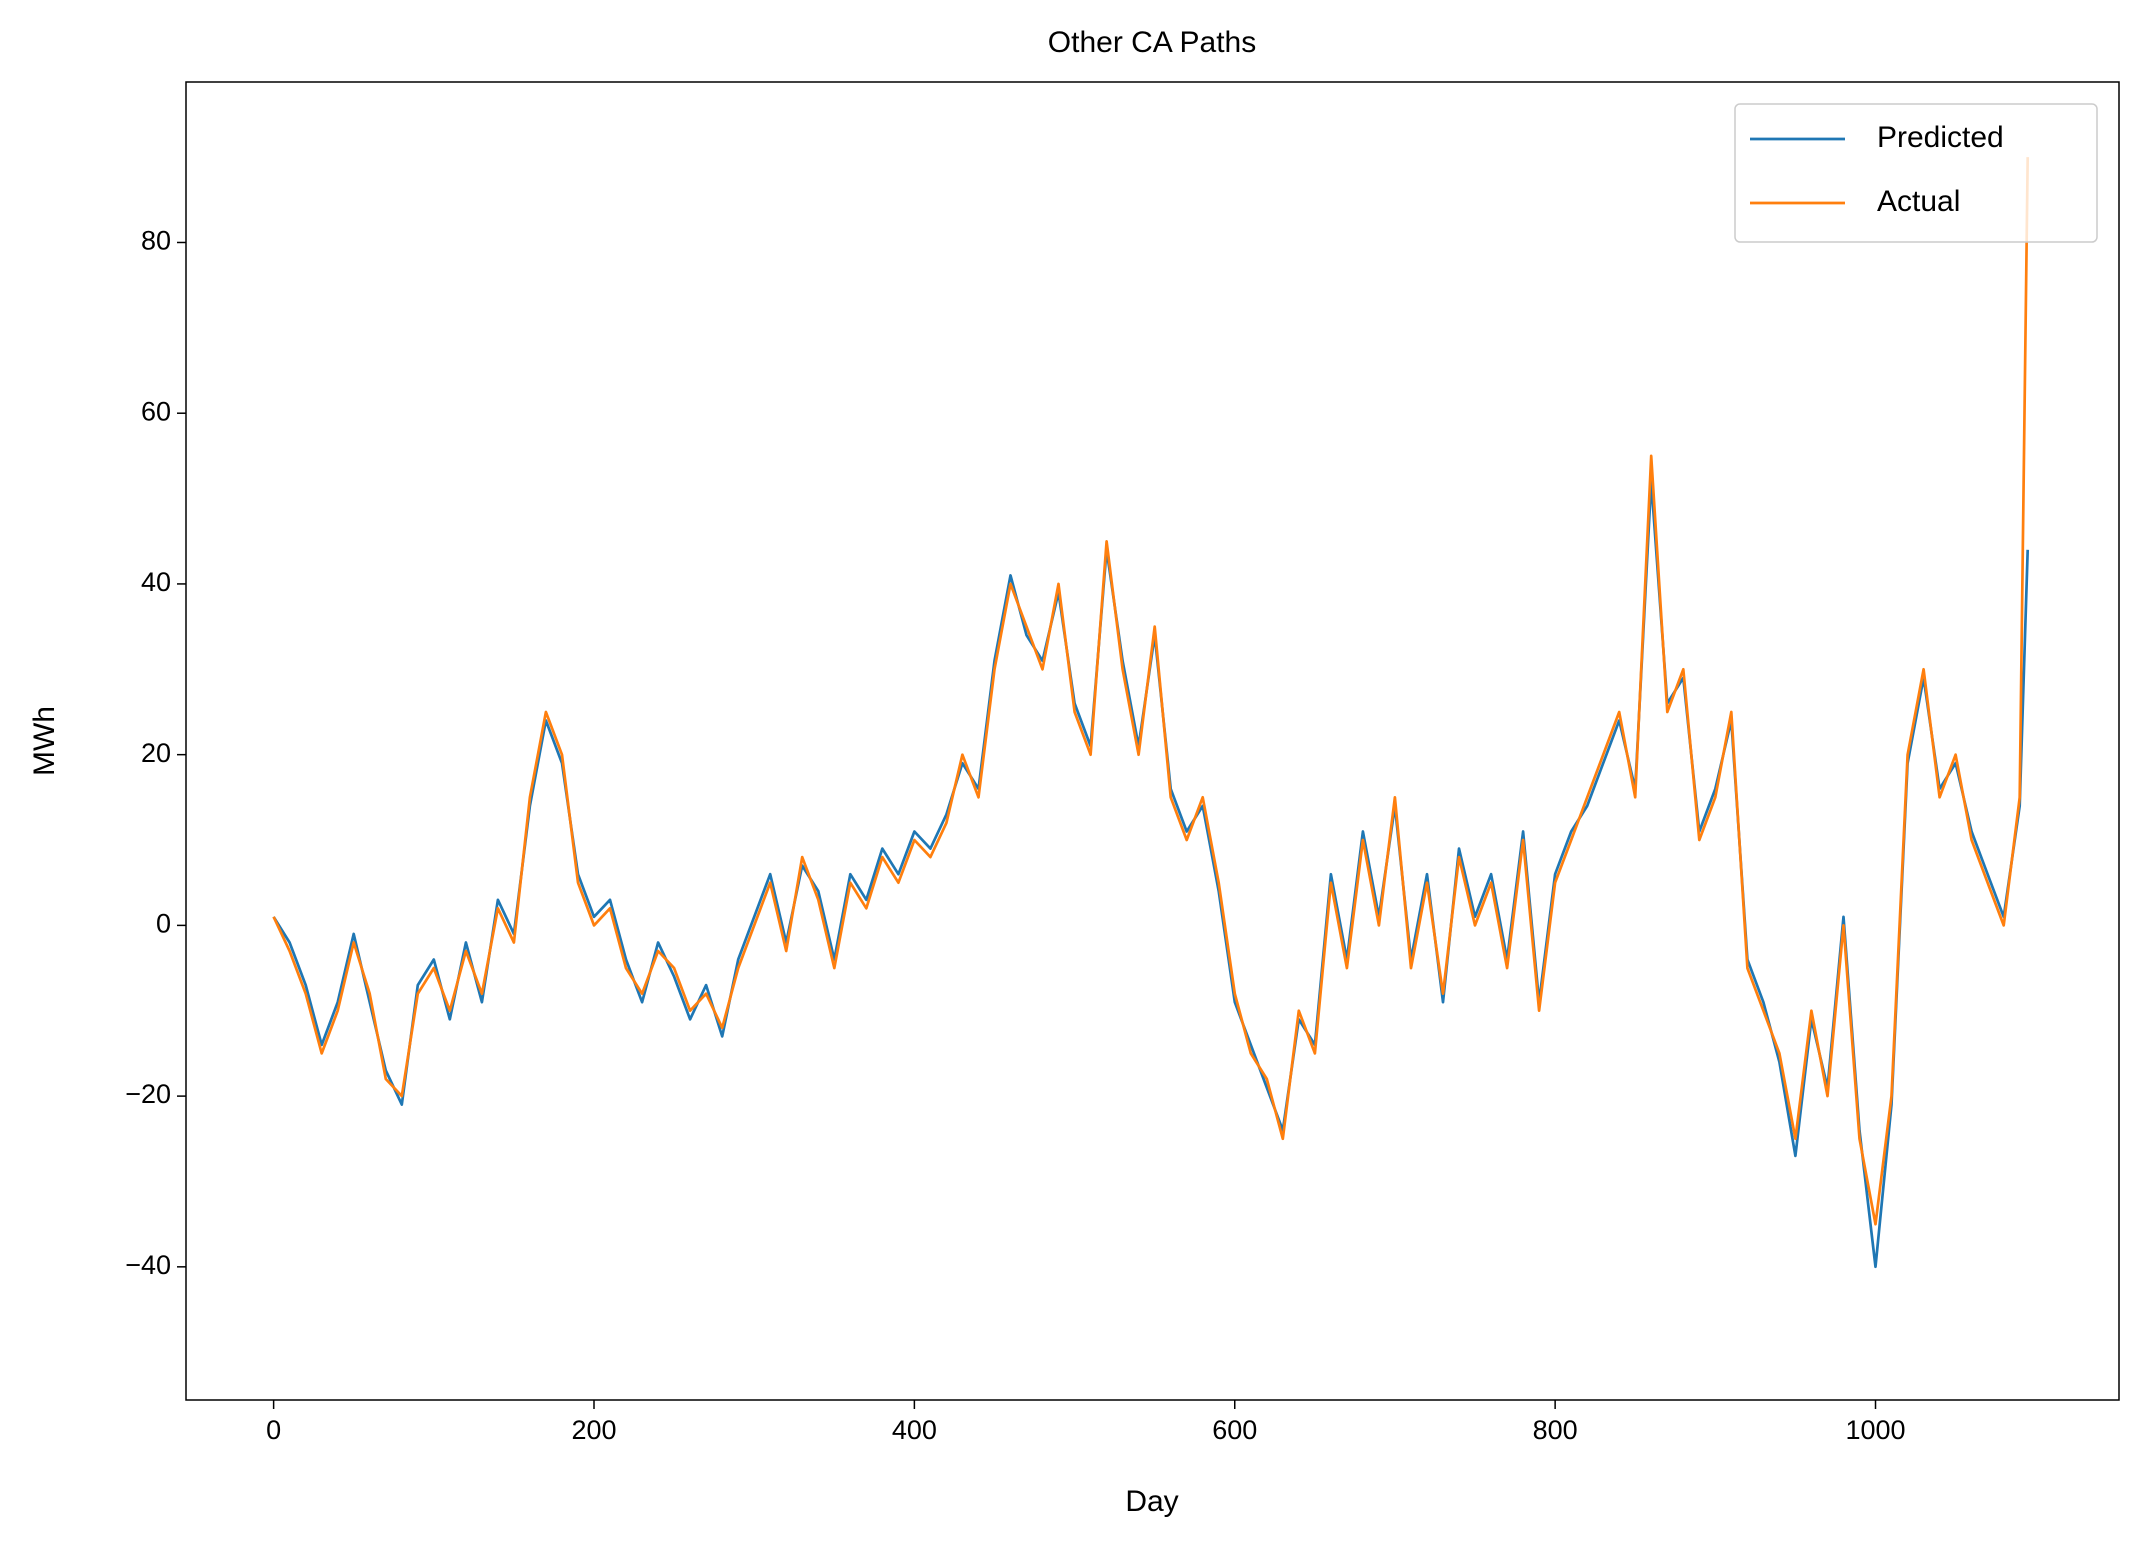 The width and height of the screenshot is (2147, 1551). I want to click on y-tick-label: 40, so click(156, 582).